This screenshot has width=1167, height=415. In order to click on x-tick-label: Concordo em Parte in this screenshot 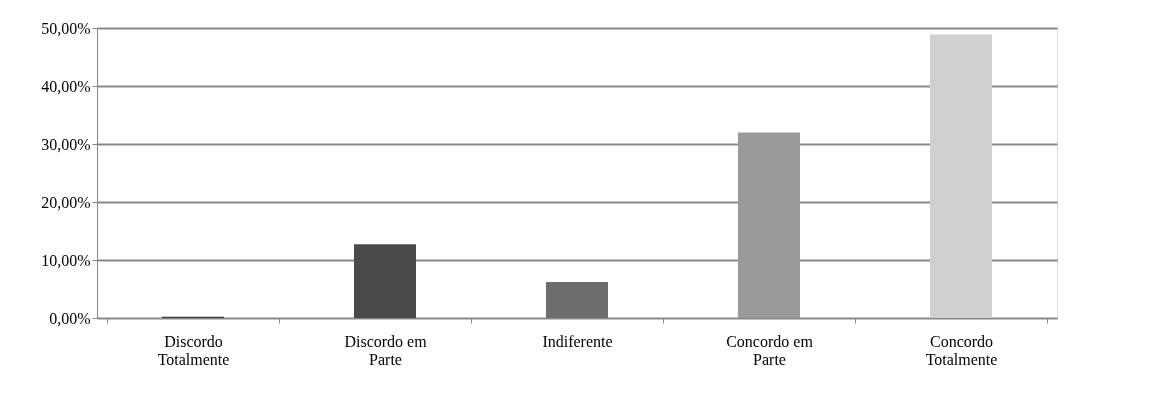, I will do `click(770, 350)`.